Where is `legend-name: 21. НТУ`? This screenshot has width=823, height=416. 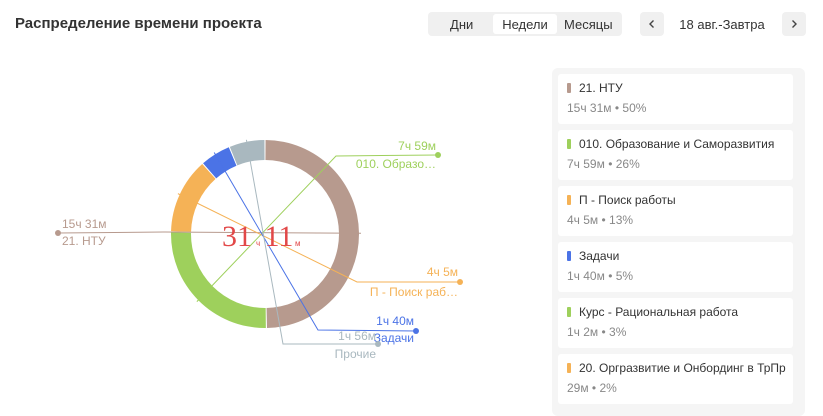 legend-name: 21. НТУ is located at coordinates (601, 88).